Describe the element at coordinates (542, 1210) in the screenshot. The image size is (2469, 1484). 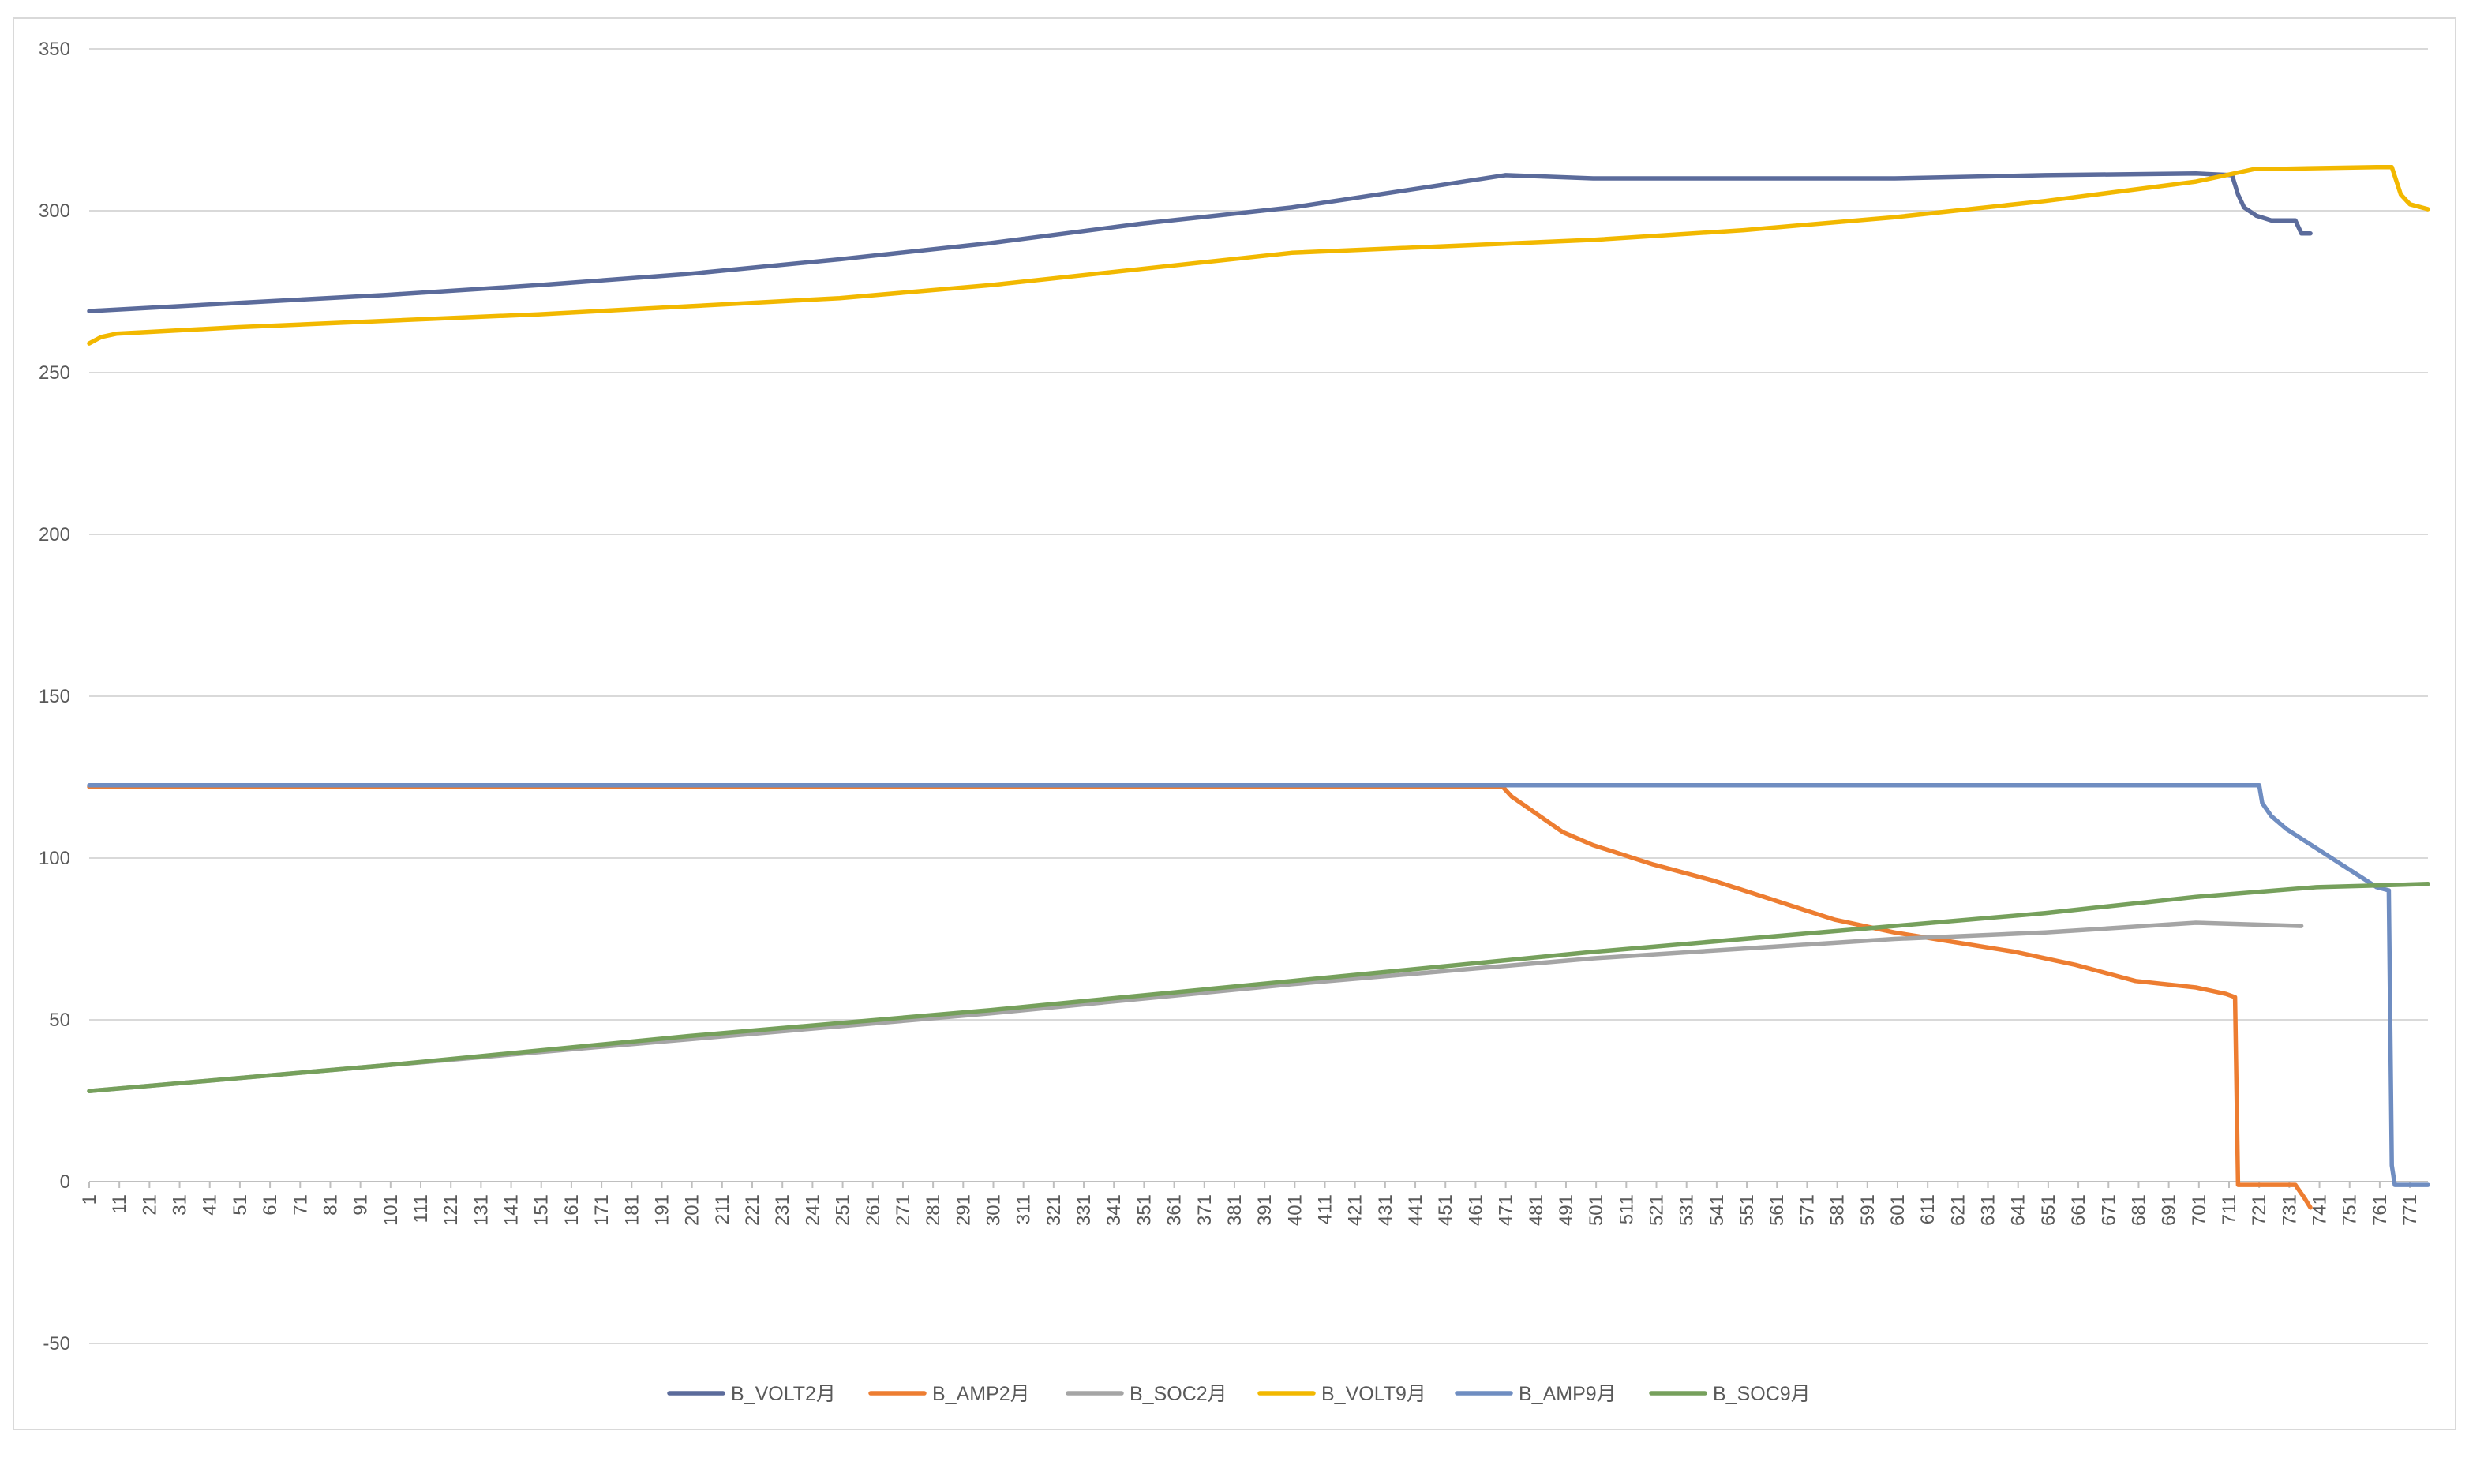
I see `x-tick-label: 151` at that location.